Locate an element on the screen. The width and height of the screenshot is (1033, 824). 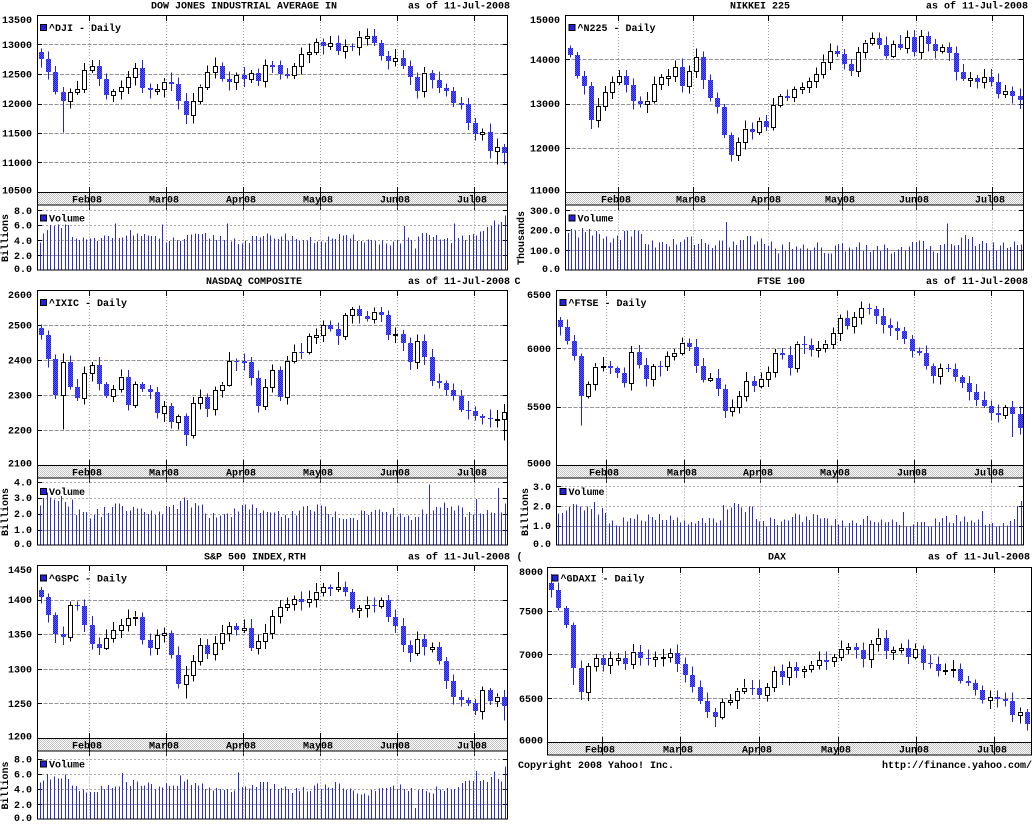
svg-text:DOW JONES INDUSTRIAL AVERAGE I: DOW JONES INDUSTRIAL AVERAGE IN is located at coordinates (244, 7).